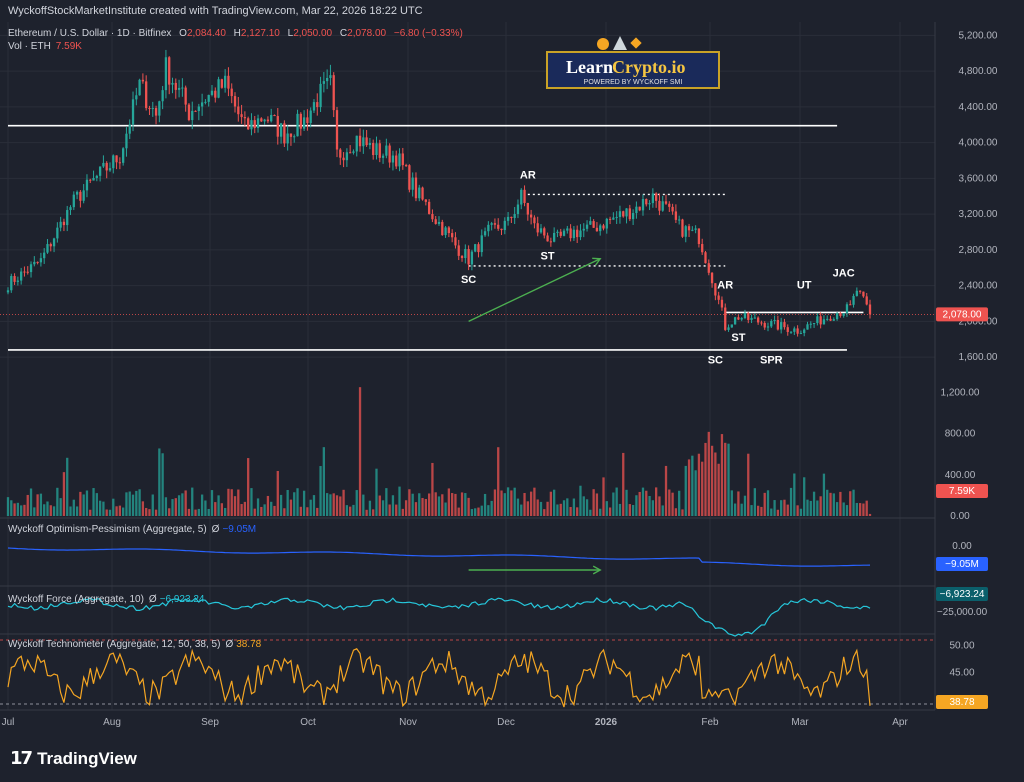  Describe the element at coordinates (455, 722) in the screenshot. I see `time-axis: Jul Aug Sep Oct Nov Dec 2026 Feb Mar Apr` at that location.